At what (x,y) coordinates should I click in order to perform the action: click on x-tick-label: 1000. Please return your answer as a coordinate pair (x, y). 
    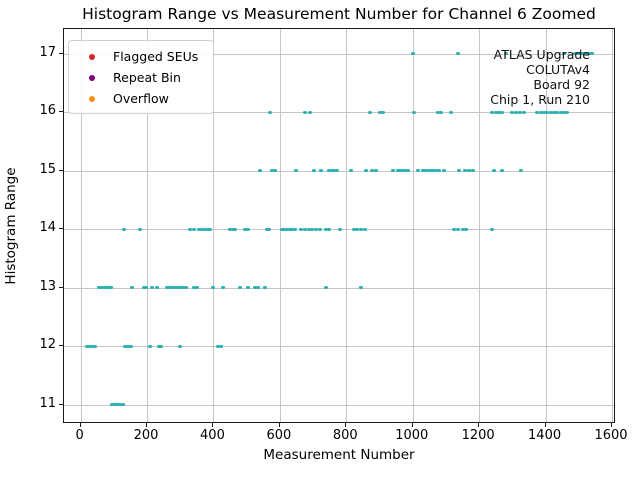
    Looking at the image, I should click on (412, 435).